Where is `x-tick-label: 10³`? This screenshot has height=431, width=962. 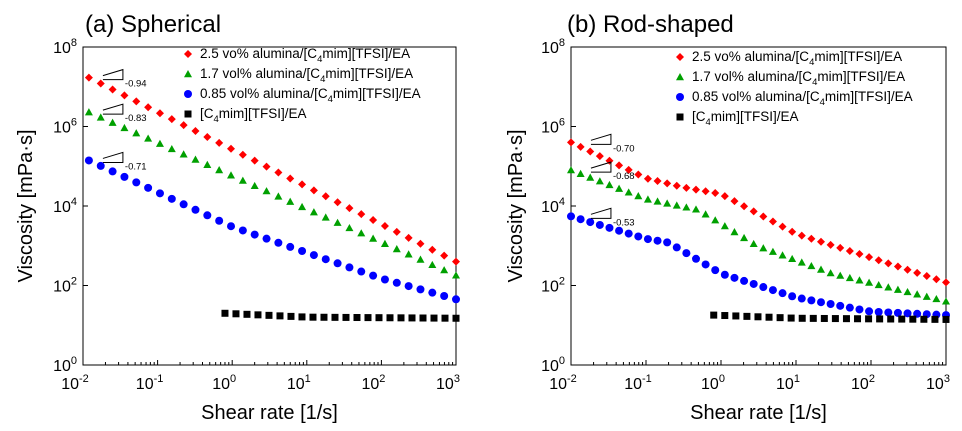 x-tick-label: 10³ is located at coordinates (448, 383).